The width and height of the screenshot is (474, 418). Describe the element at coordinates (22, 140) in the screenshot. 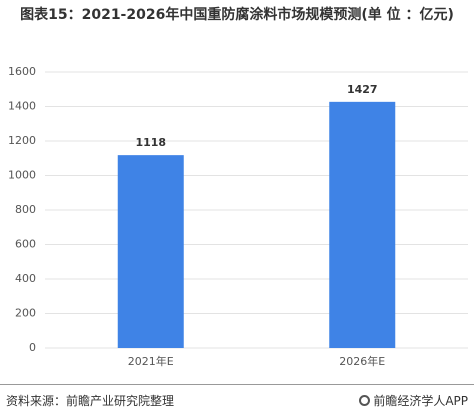

I see `y-tick-label: 1200` at that location.